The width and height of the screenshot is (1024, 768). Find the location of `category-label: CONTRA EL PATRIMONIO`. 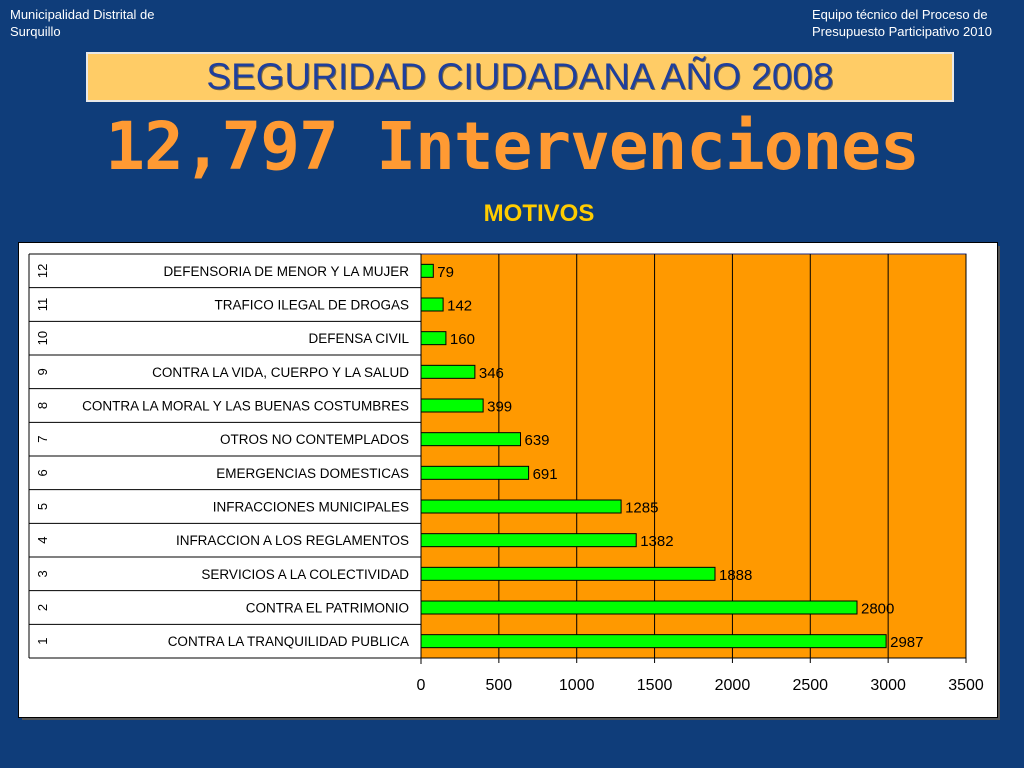

category-label: CONTRA EL PATRIMONIO is located at coordinates (327, 608).